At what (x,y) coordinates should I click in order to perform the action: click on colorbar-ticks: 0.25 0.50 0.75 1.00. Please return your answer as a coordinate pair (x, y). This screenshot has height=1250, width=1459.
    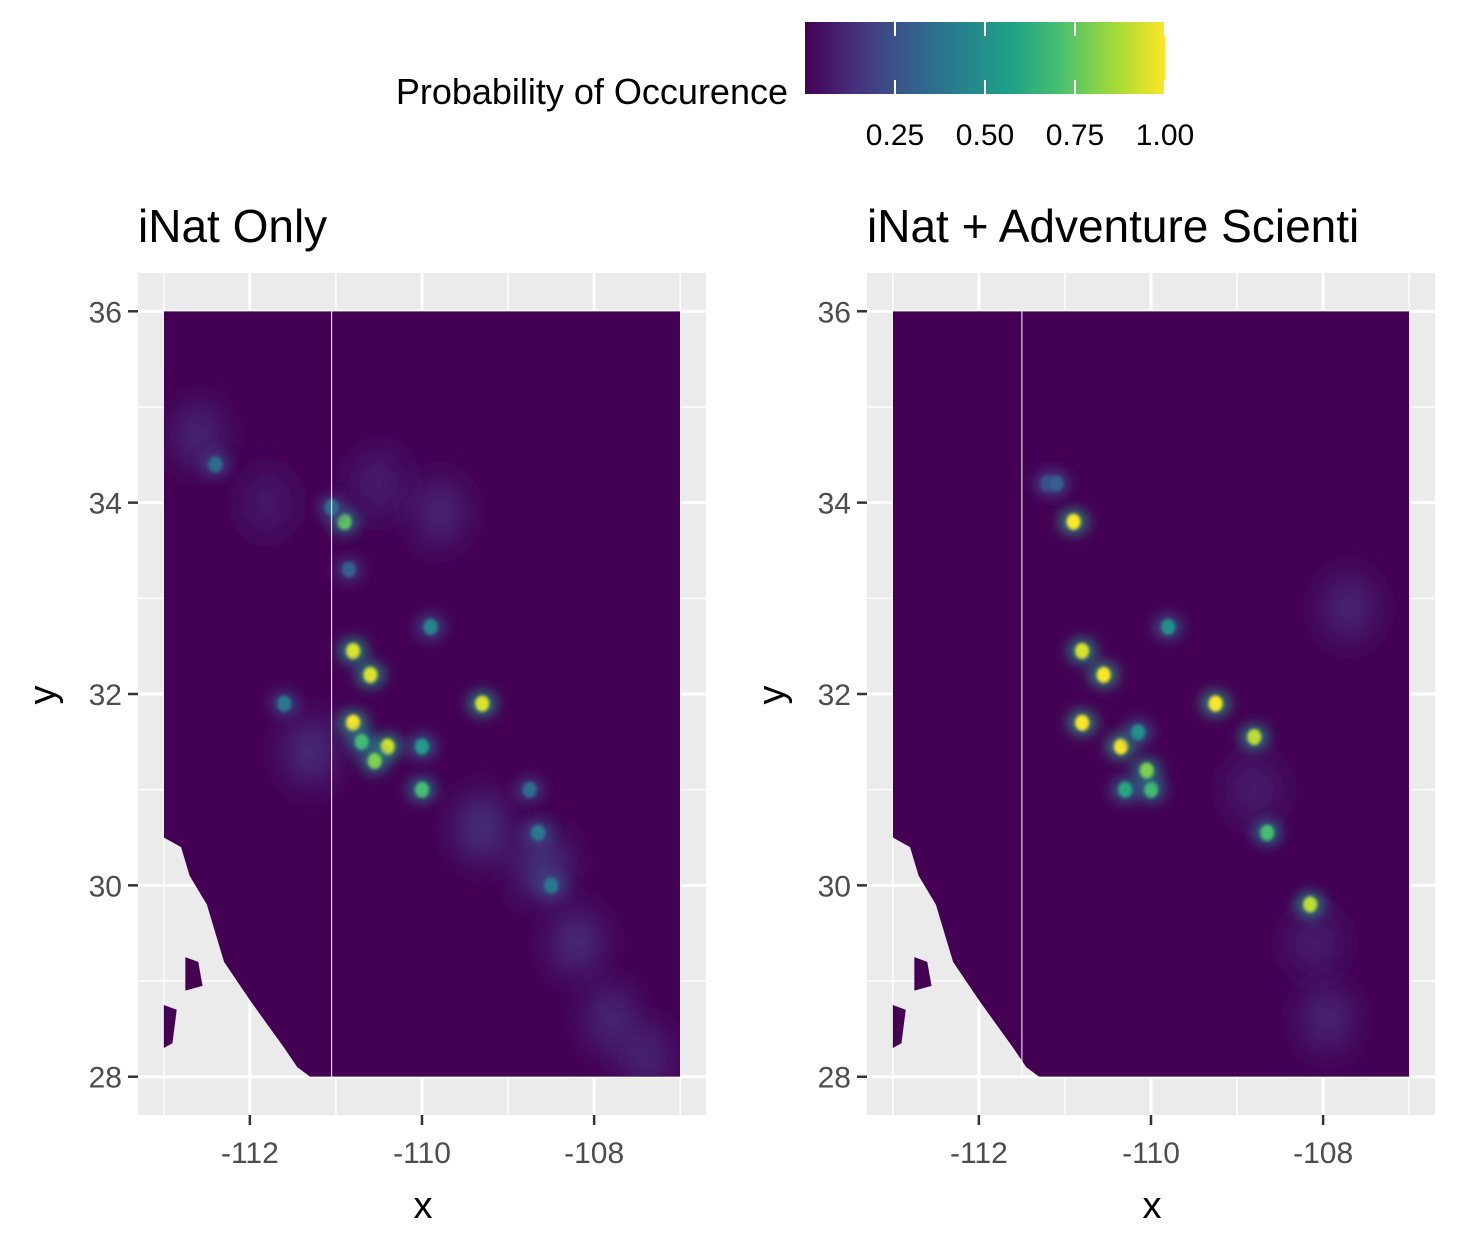
    Looking at the image, I should click on (1030, 87).